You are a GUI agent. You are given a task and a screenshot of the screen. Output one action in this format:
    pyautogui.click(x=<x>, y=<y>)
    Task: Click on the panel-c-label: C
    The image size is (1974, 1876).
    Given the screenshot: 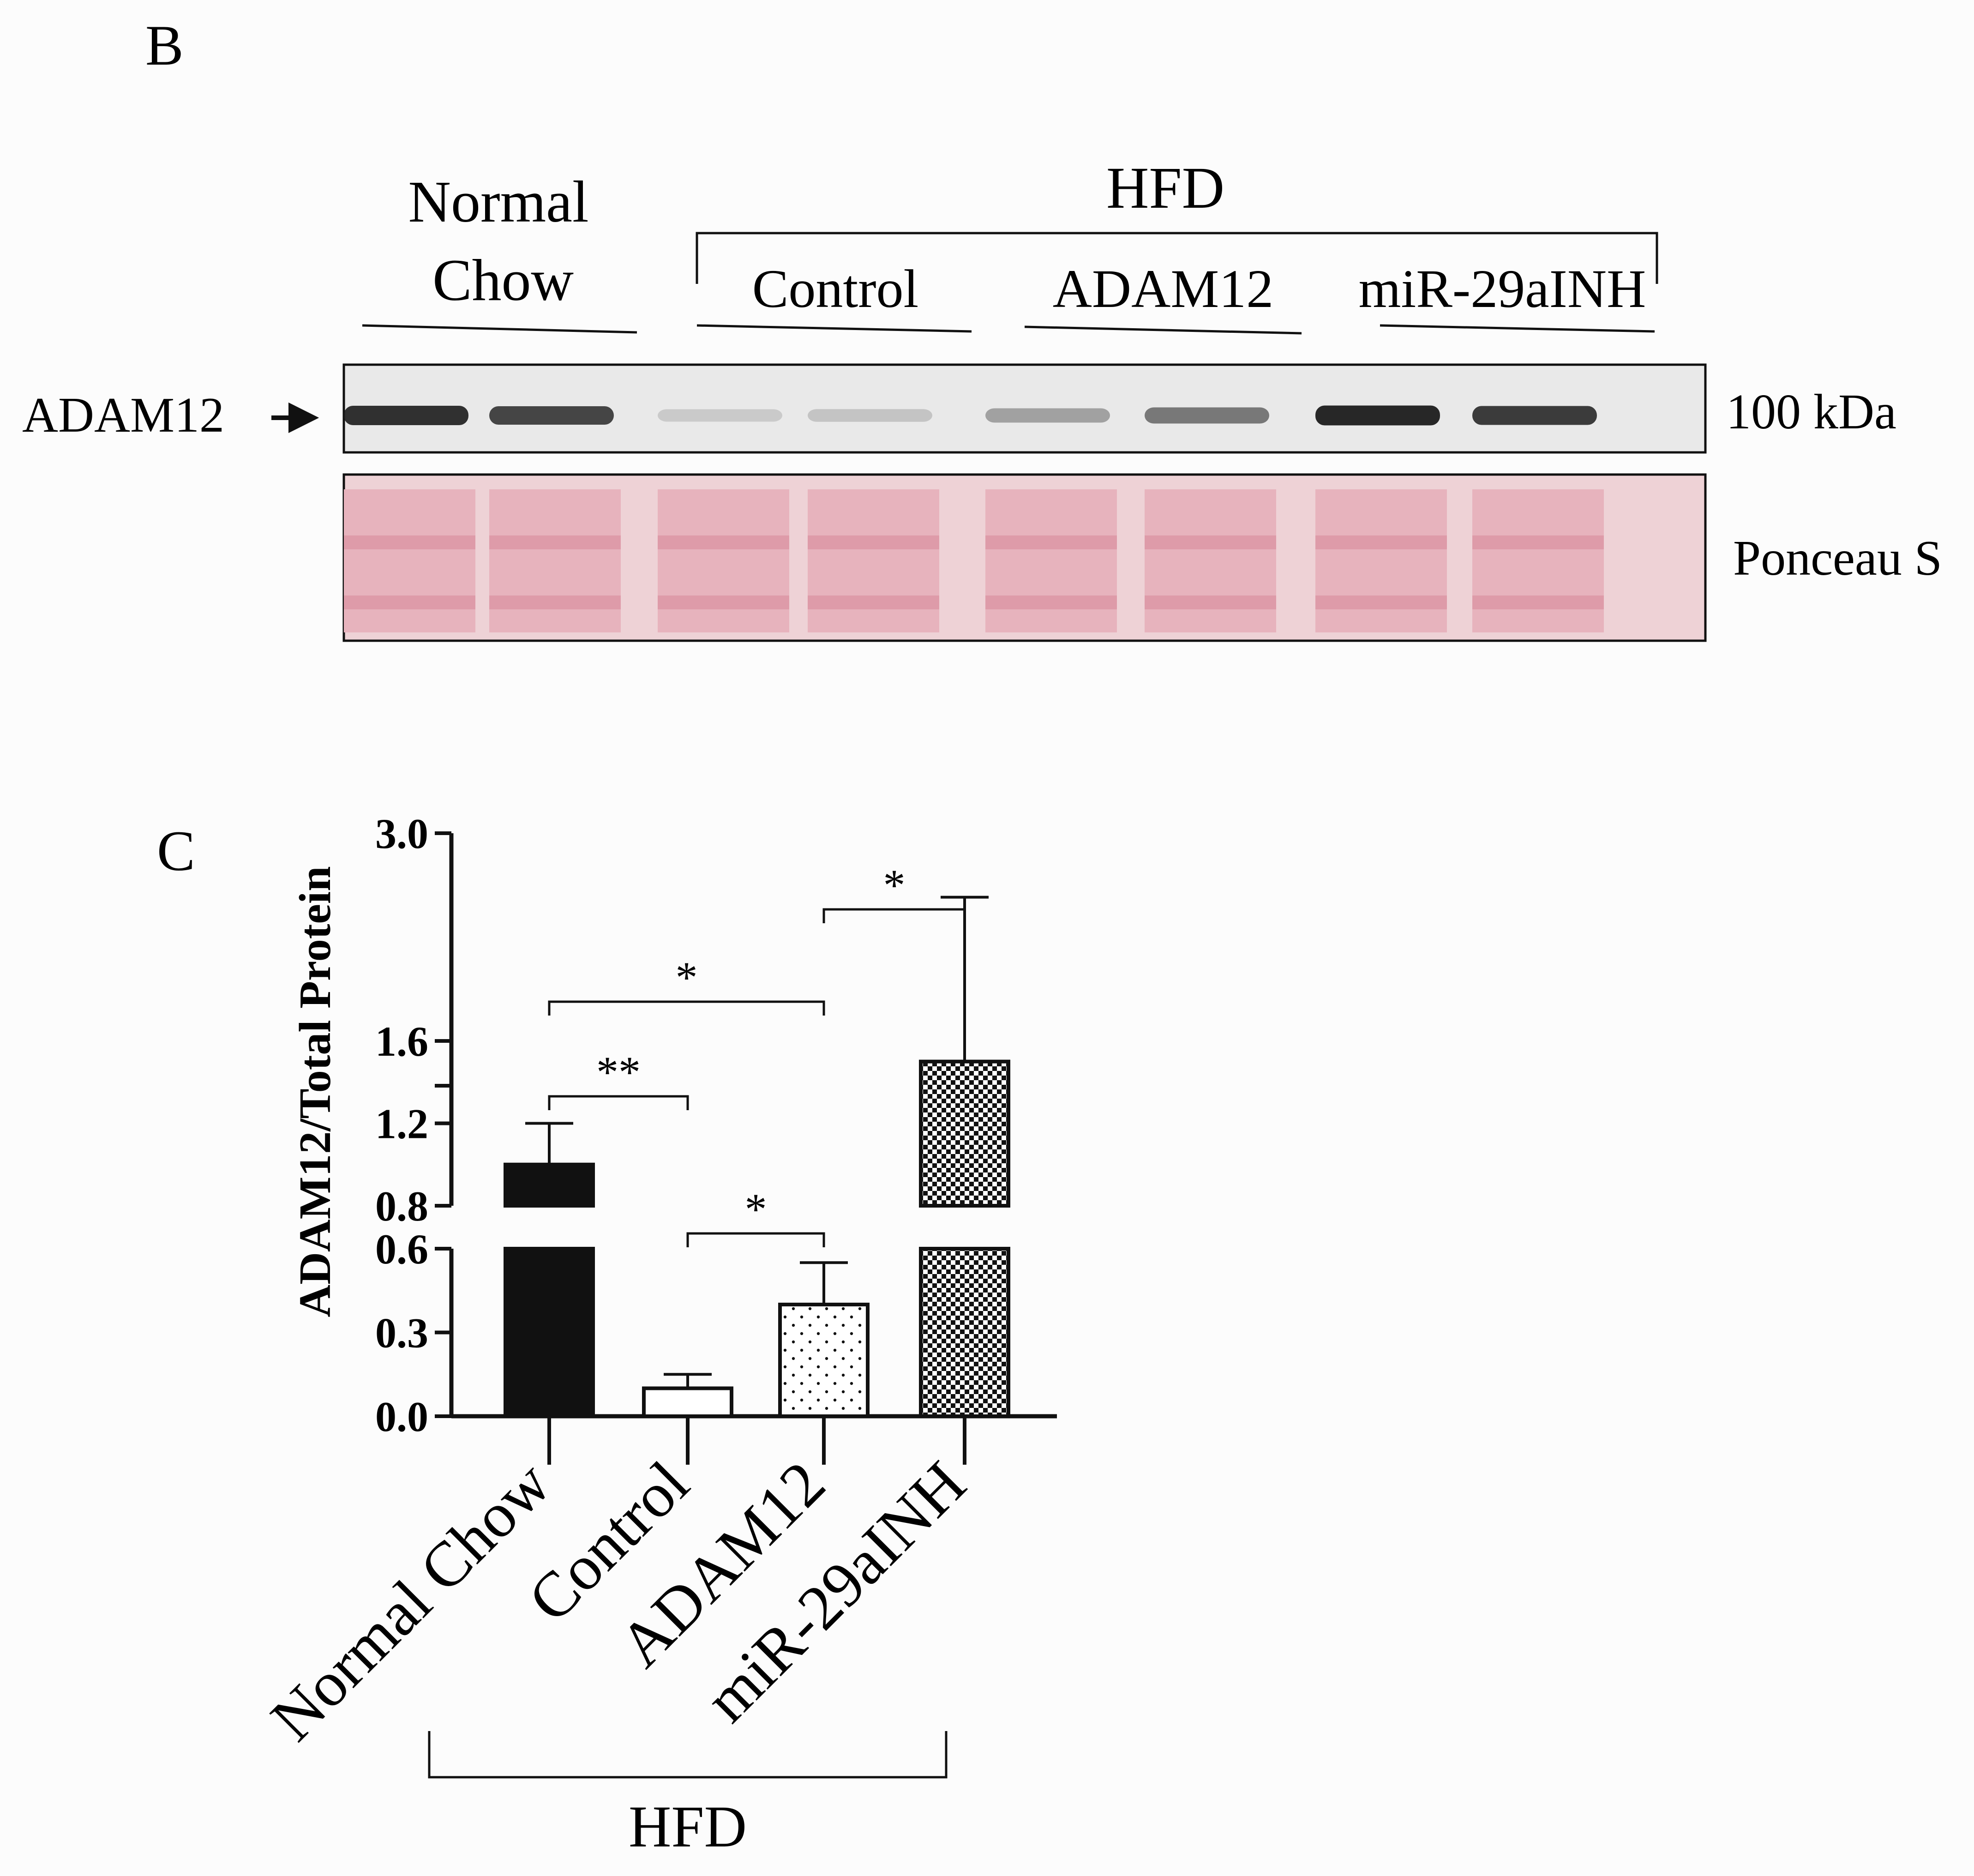 What is the action you would take?
    pyautogui.click(x=176, y=851)
    